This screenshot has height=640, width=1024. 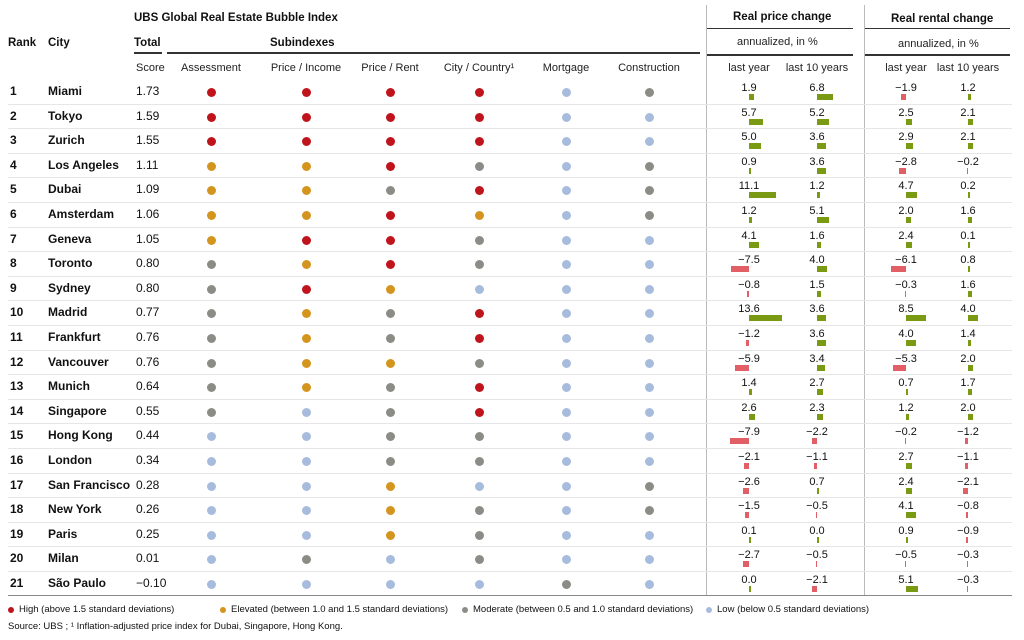 I want to click on change-value: 5.0, so click(x=749, y=137).